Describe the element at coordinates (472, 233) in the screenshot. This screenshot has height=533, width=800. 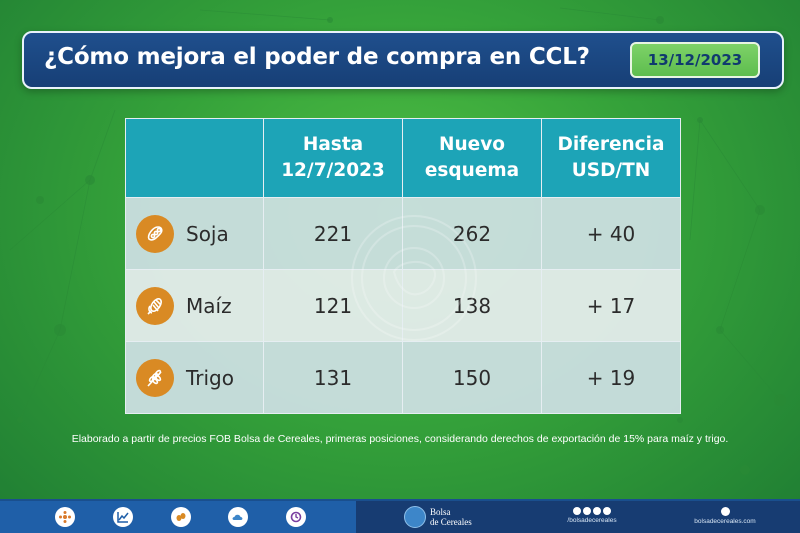
I see `value-after: 262` at that location.